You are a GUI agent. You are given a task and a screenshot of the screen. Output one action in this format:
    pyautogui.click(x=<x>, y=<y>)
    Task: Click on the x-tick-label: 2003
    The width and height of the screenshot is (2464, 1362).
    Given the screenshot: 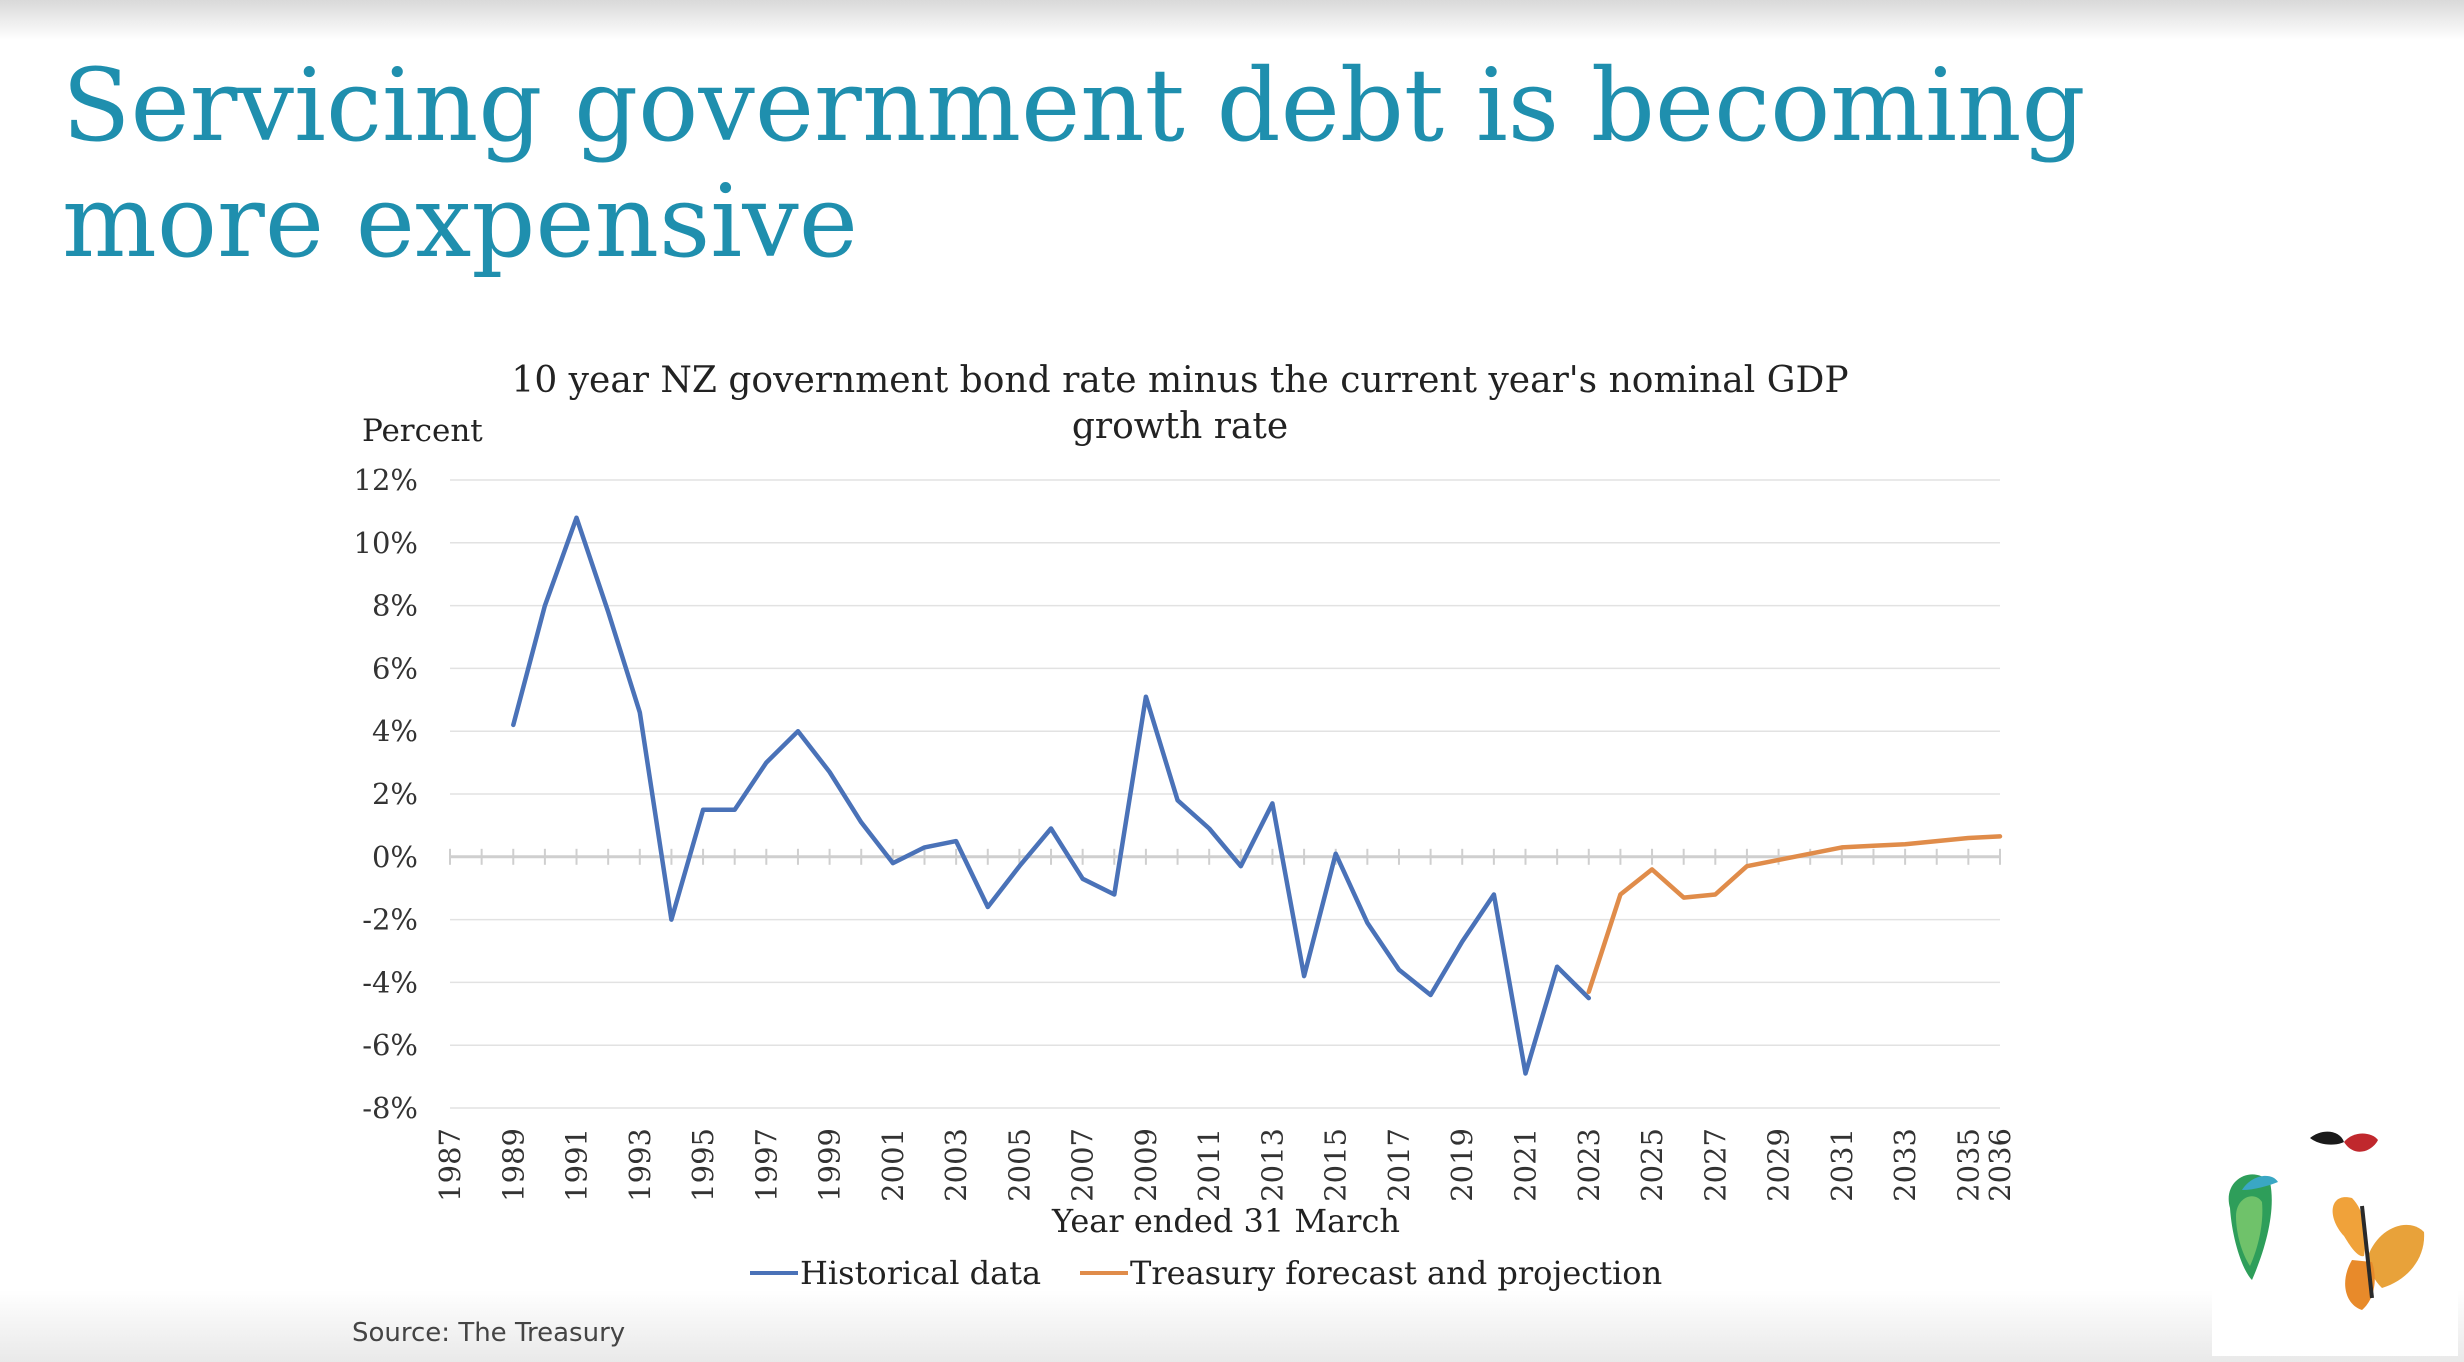 What is the action you would take?
    pyautogui.click(x=956, y=1165)
    